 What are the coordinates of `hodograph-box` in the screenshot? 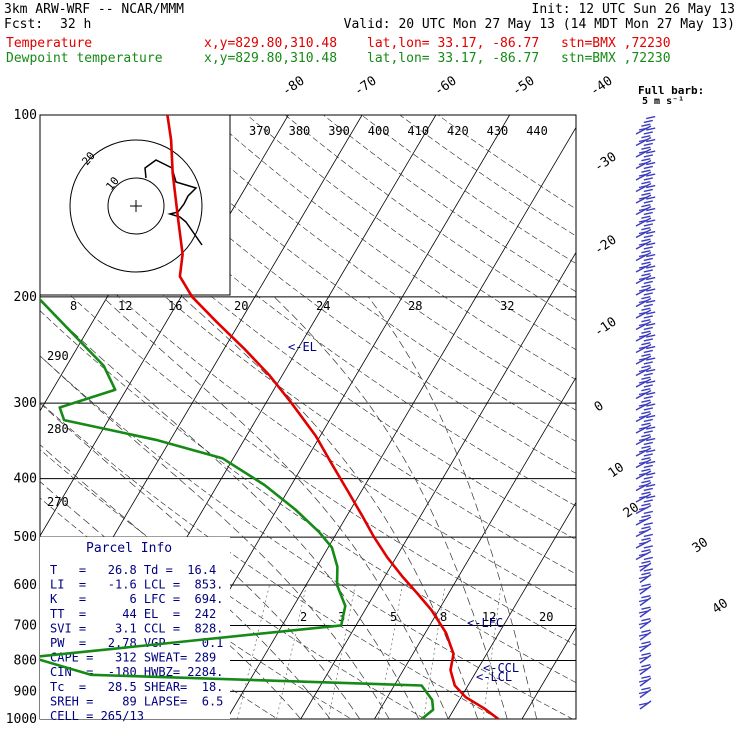 It's located at (135, 205).